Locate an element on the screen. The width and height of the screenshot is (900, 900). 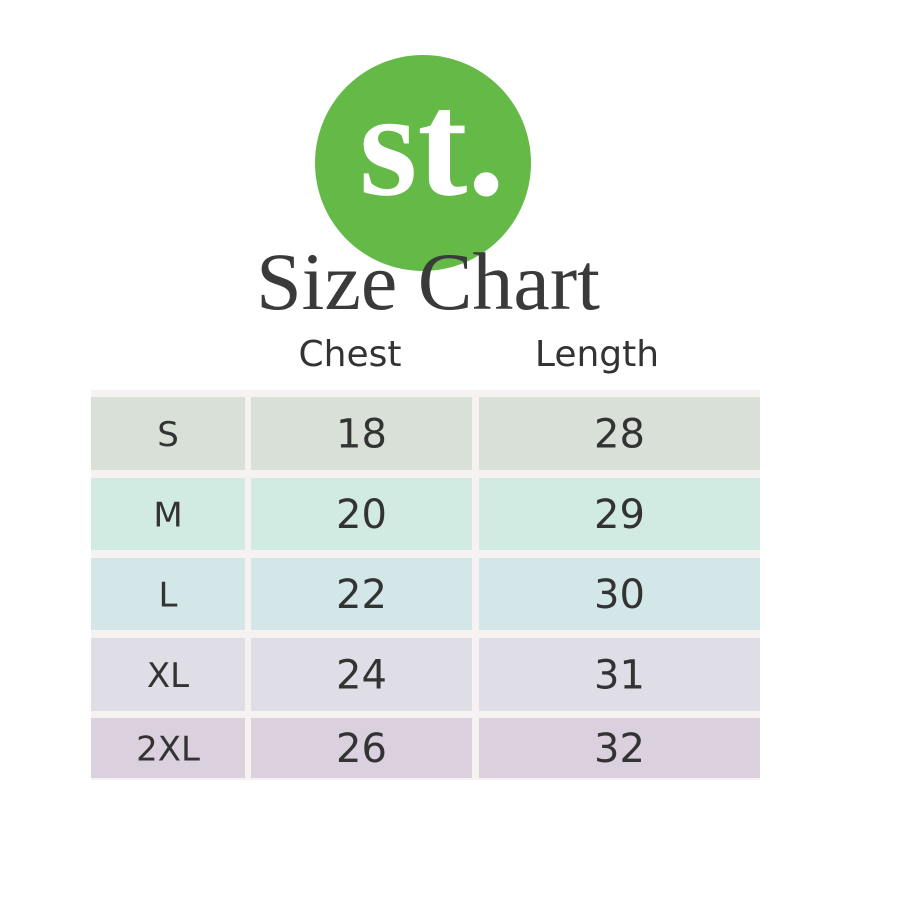
measurement: 28 is located at coordinates (619, 435).